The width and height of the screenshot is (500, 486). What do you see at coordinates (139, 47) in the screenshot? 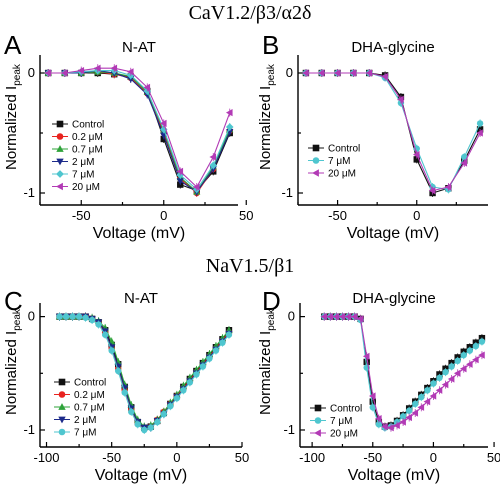
I see `panel-title: N-AT` at bounding box center [139, 47].